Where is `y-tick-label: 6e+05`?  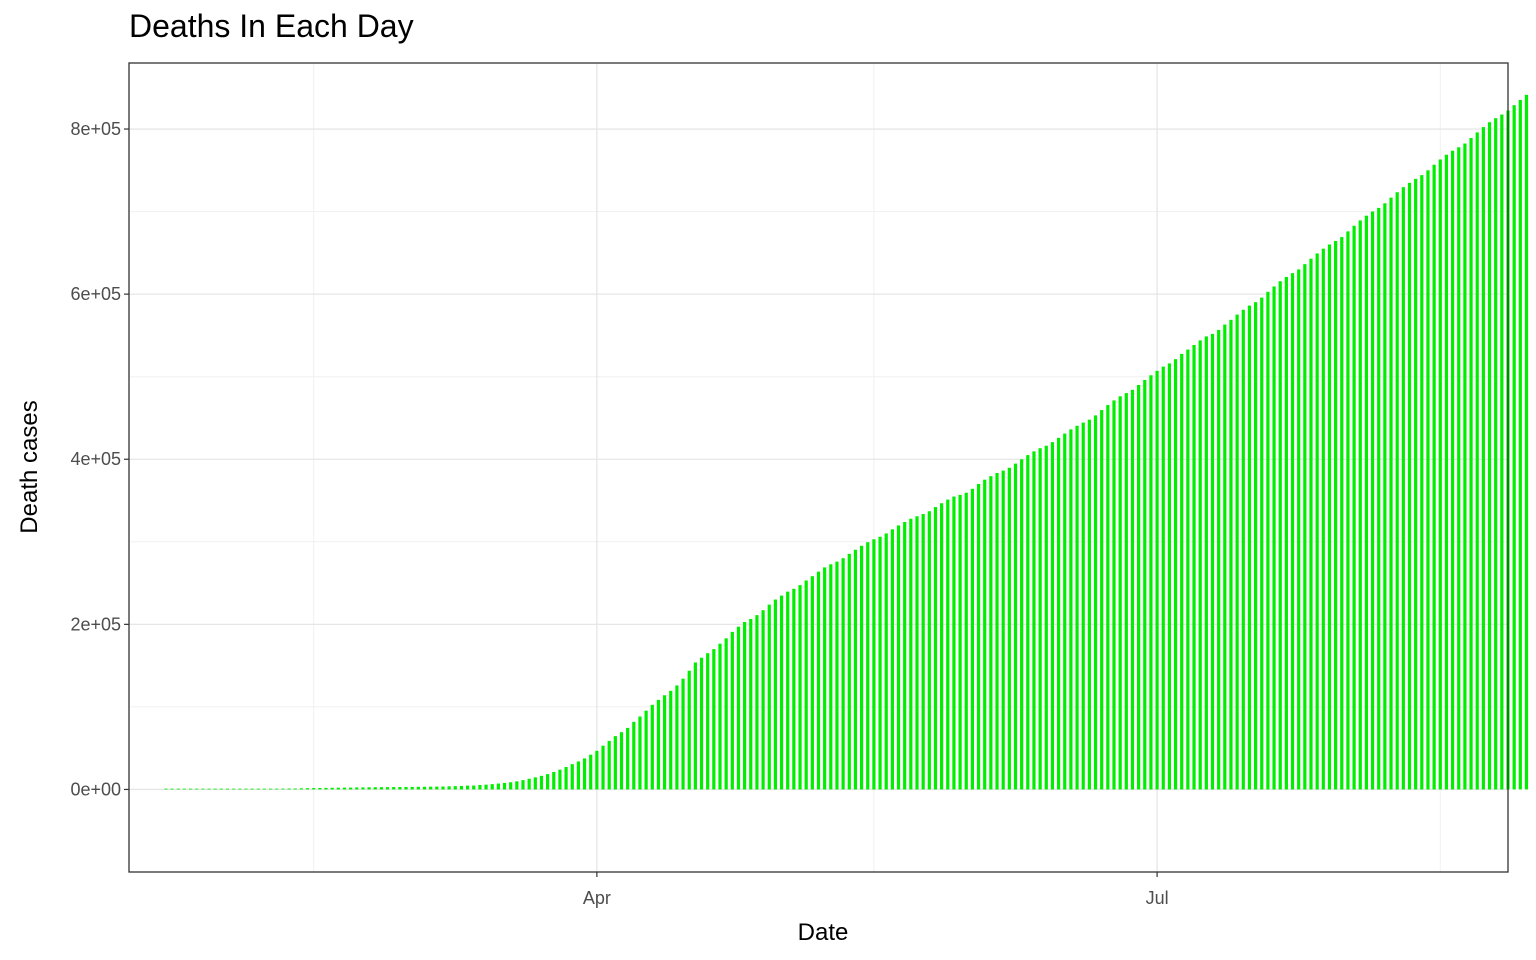
y-tick-label: 6e+05 is located at coordinates (95, 294).